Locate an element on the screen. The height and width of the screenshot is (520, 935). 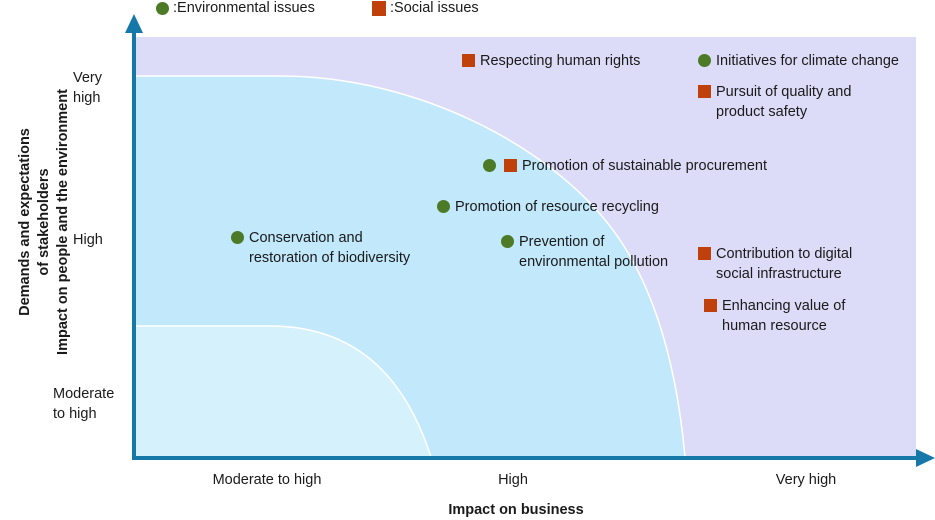
zone-moderate is located at coordinates (283, 391).